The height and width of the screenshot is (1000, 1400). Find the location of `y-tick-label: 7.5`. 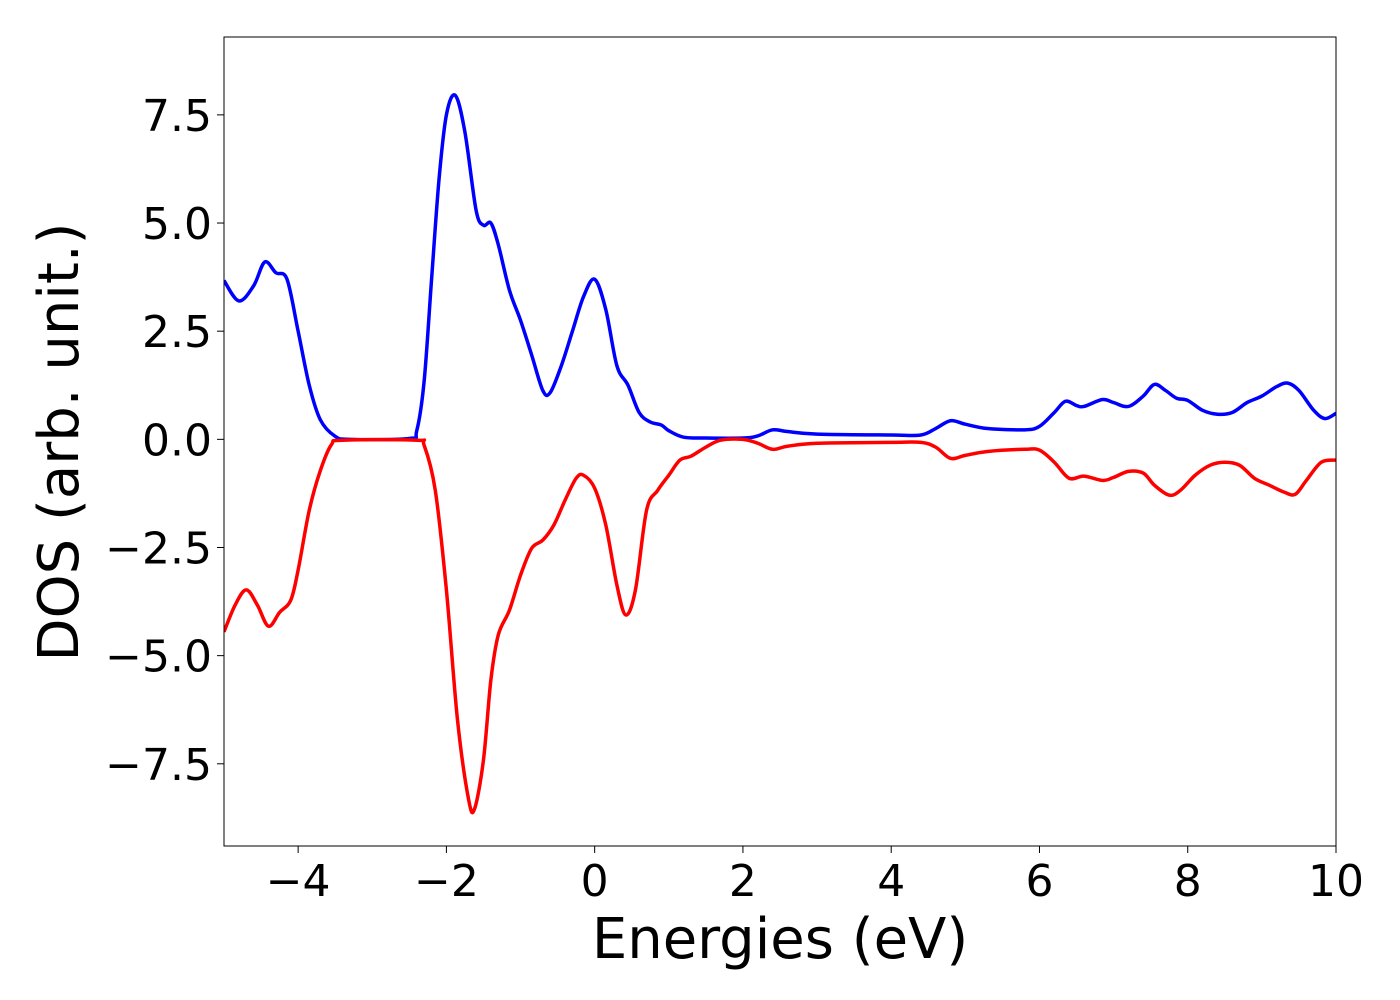

y-tick-label: 7.5 is located at coordinates (177, 116).